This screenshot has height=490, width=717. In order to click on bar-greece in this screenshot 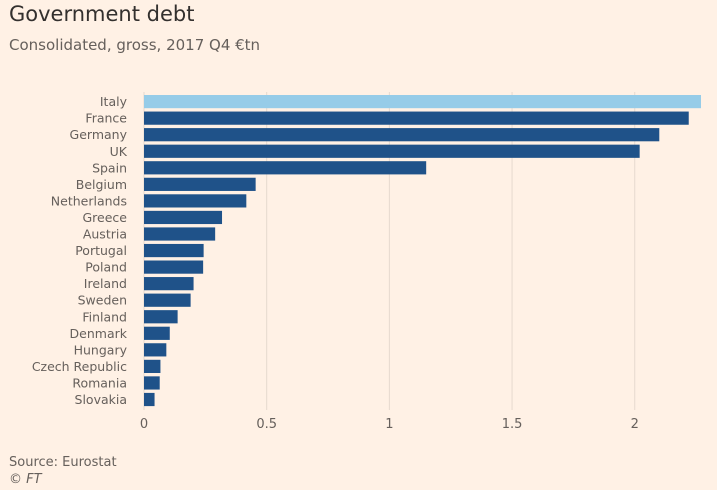, I will do `click(183, 217)`.